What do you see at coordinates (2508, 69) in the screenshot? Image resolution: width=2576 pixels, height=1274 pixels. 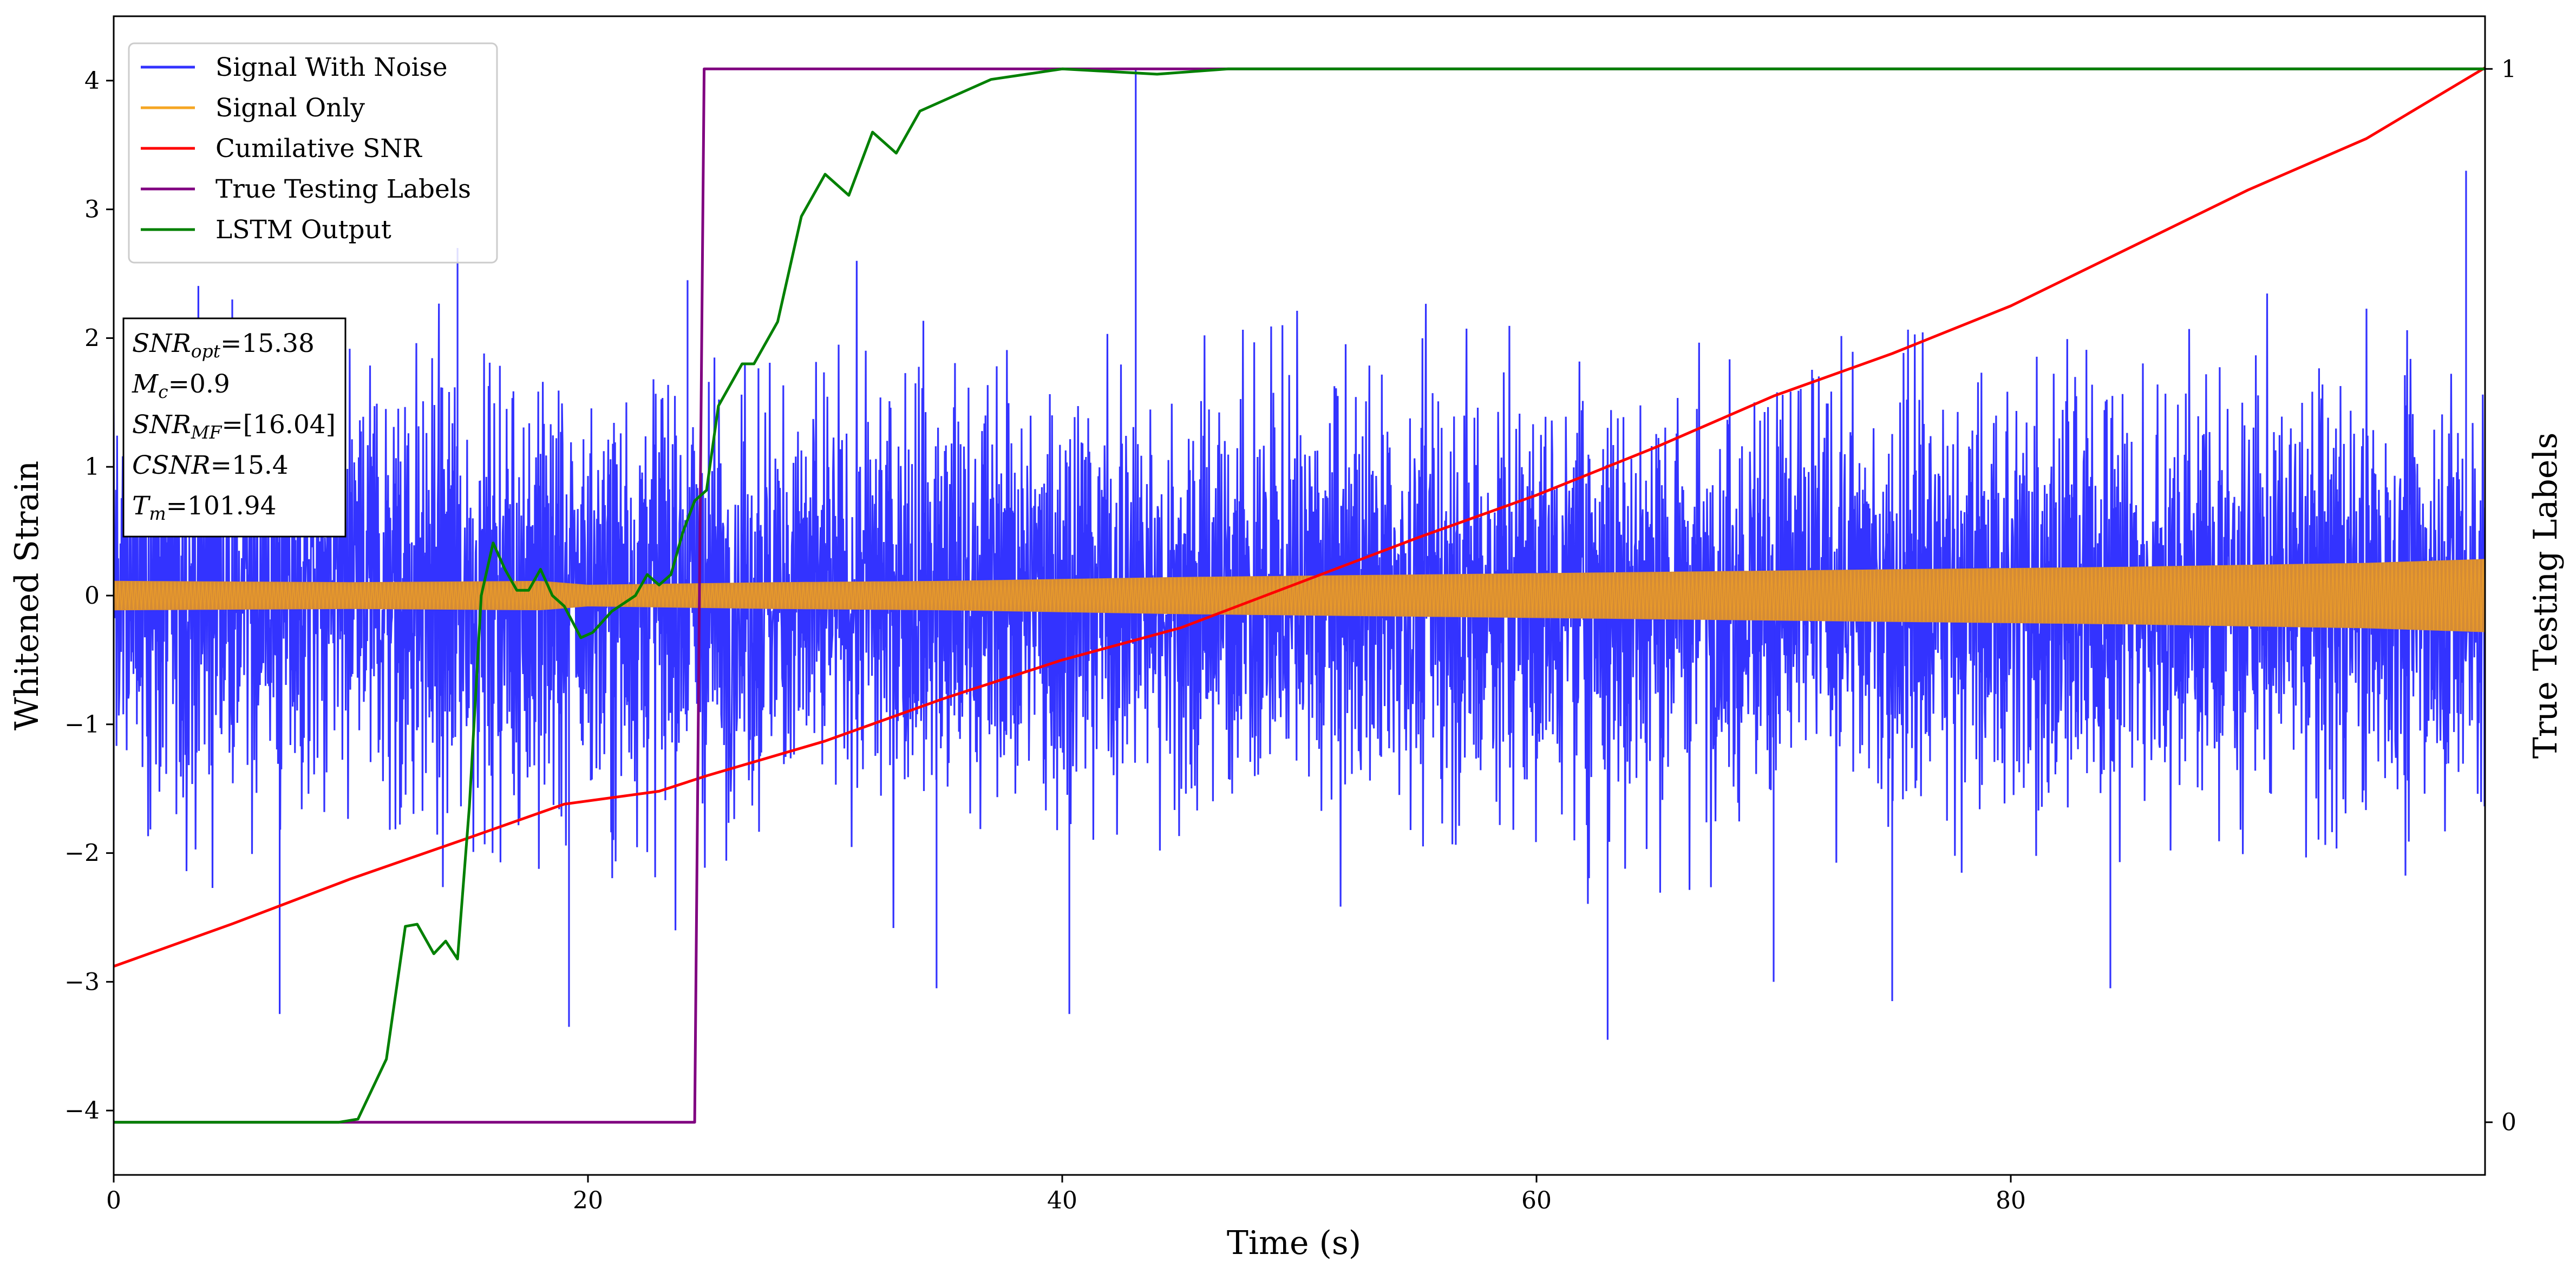 I see `y2-tick-label-1: 1` at bounding box center [2508, 69].